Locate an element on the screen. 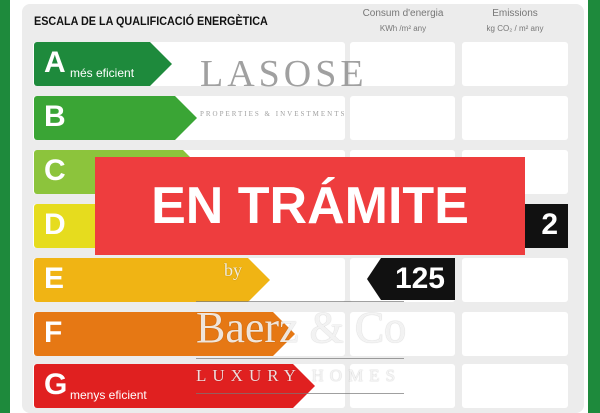 Image resolution: width=600 pixels, height=413 pixels. rating-letter: G is located at coordinates (56, 384).